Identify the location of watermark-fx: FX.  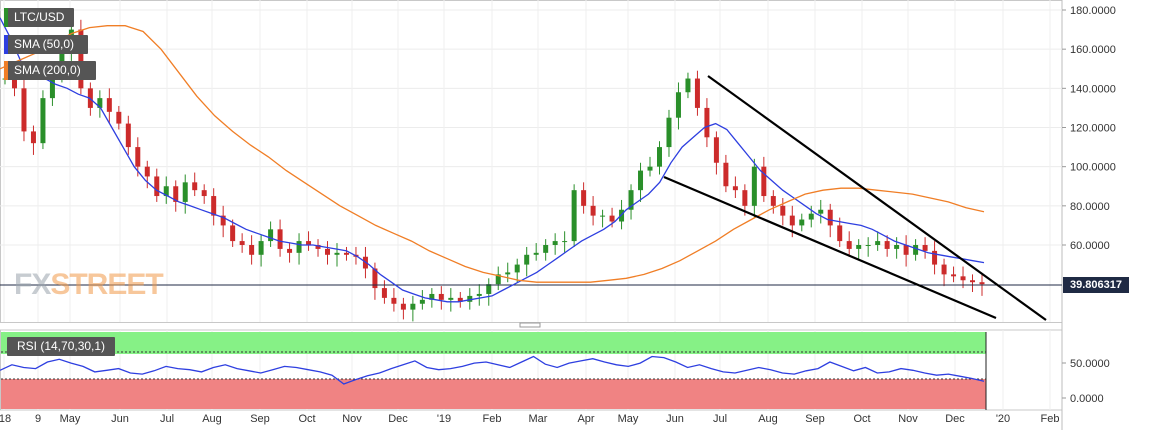
(32, 284).